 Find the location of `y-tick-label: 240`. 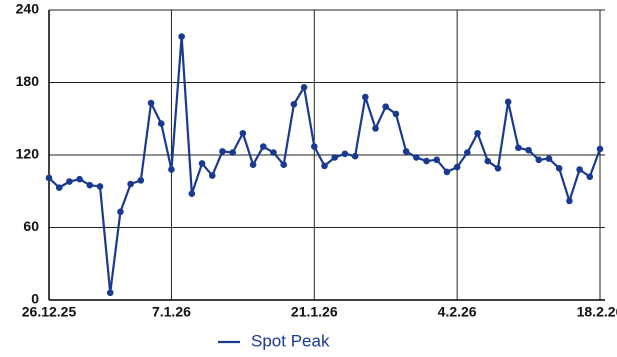

y-tick-label: 240 is located at coordinates (28, 9).